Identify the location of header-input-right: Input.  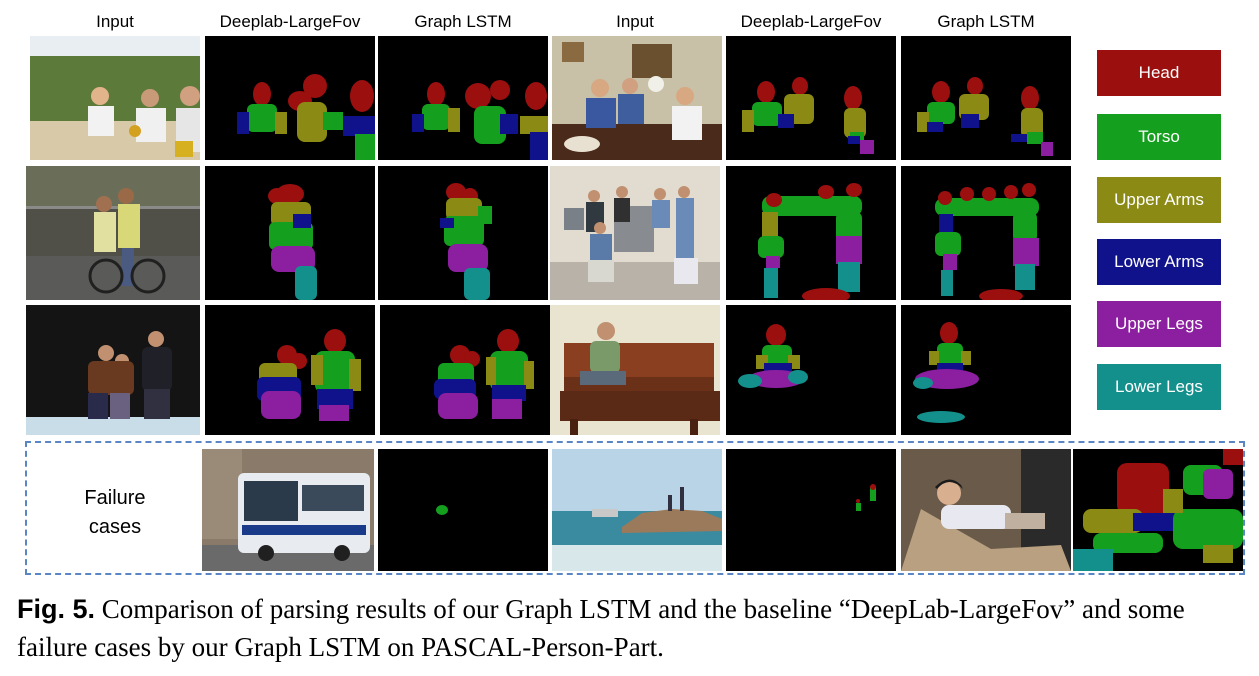
(635, 21).